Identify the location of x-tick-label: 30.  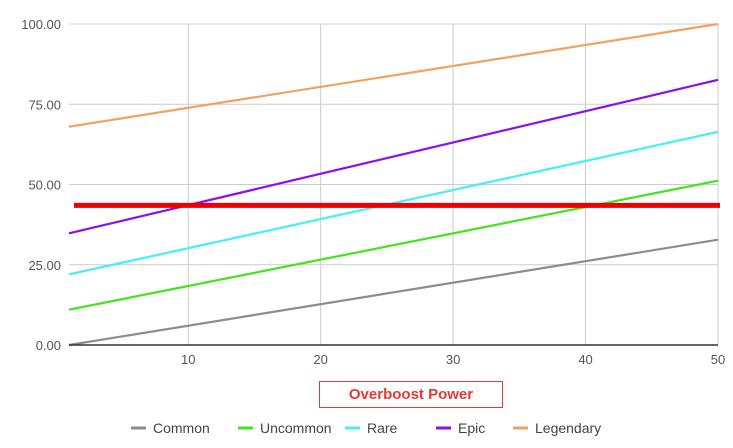
(453, 359).